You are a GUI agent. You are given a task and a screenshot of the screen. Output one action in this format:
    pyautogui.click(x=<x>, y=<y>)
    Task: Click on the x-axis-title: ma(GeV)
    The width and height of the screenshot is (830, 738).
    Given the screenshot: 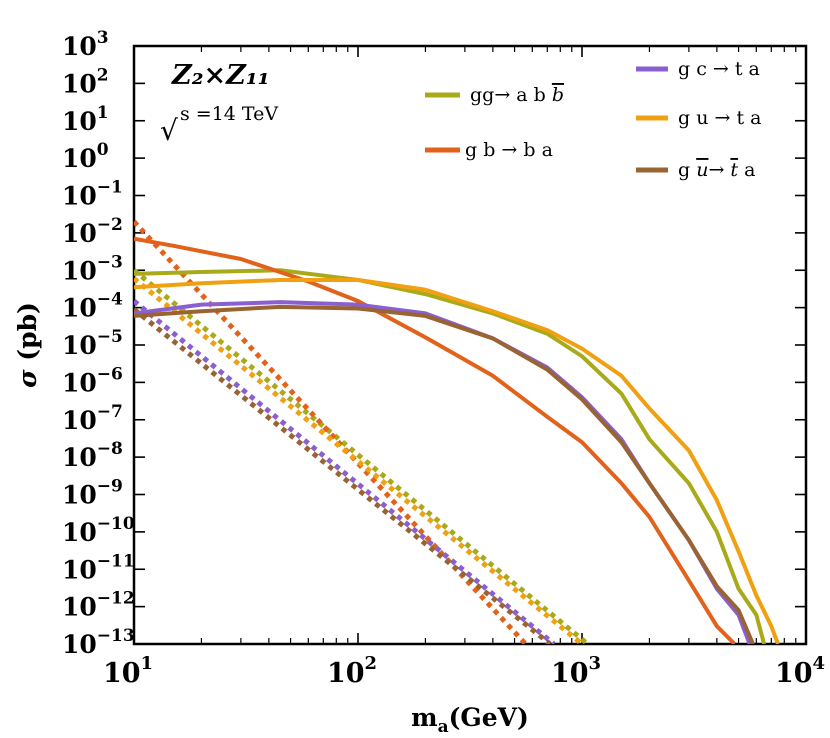 What is the action you would take?
    pyautogui.click(x=470, y=720)
    